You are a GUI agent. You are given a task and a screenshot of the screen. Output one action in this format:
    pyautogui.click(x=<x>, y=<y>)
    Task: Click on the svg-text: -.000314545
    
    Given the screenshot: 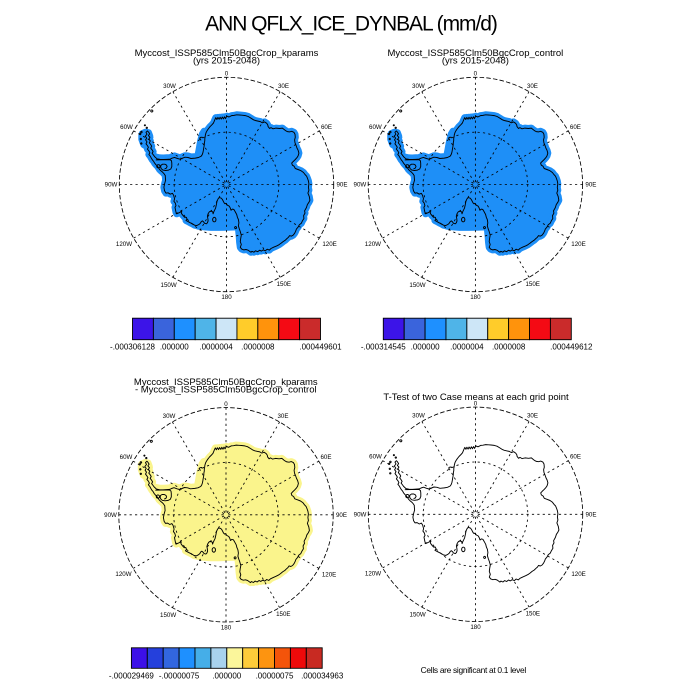 What is the action you would take?
    pyautogui.click(x=383, y=347)
    